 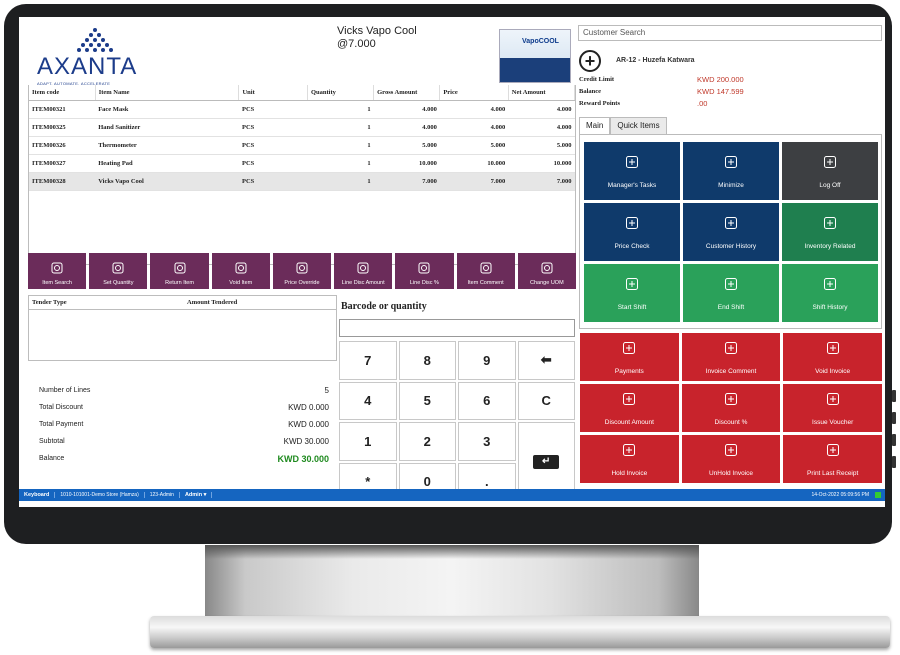 I want to click on invoice-comment-tile: Invoice Comment, so click(x=731, y=357).